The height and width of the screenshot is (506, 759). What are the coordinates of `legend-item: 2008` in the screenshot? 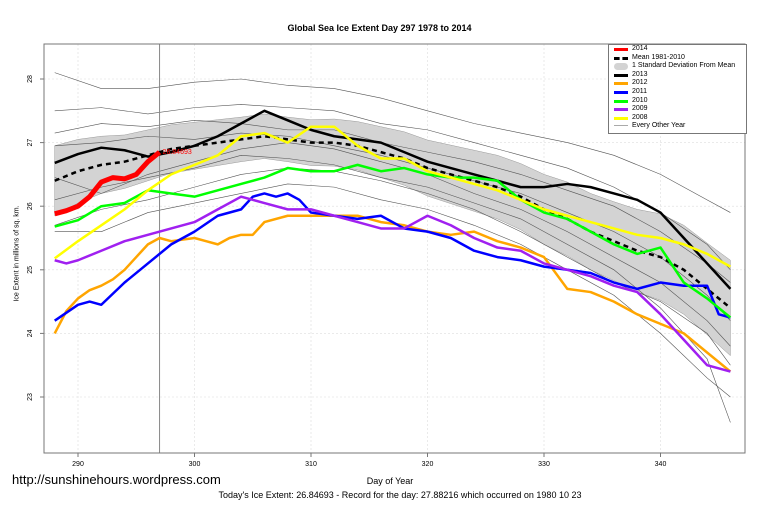 It's located at (677, 118).